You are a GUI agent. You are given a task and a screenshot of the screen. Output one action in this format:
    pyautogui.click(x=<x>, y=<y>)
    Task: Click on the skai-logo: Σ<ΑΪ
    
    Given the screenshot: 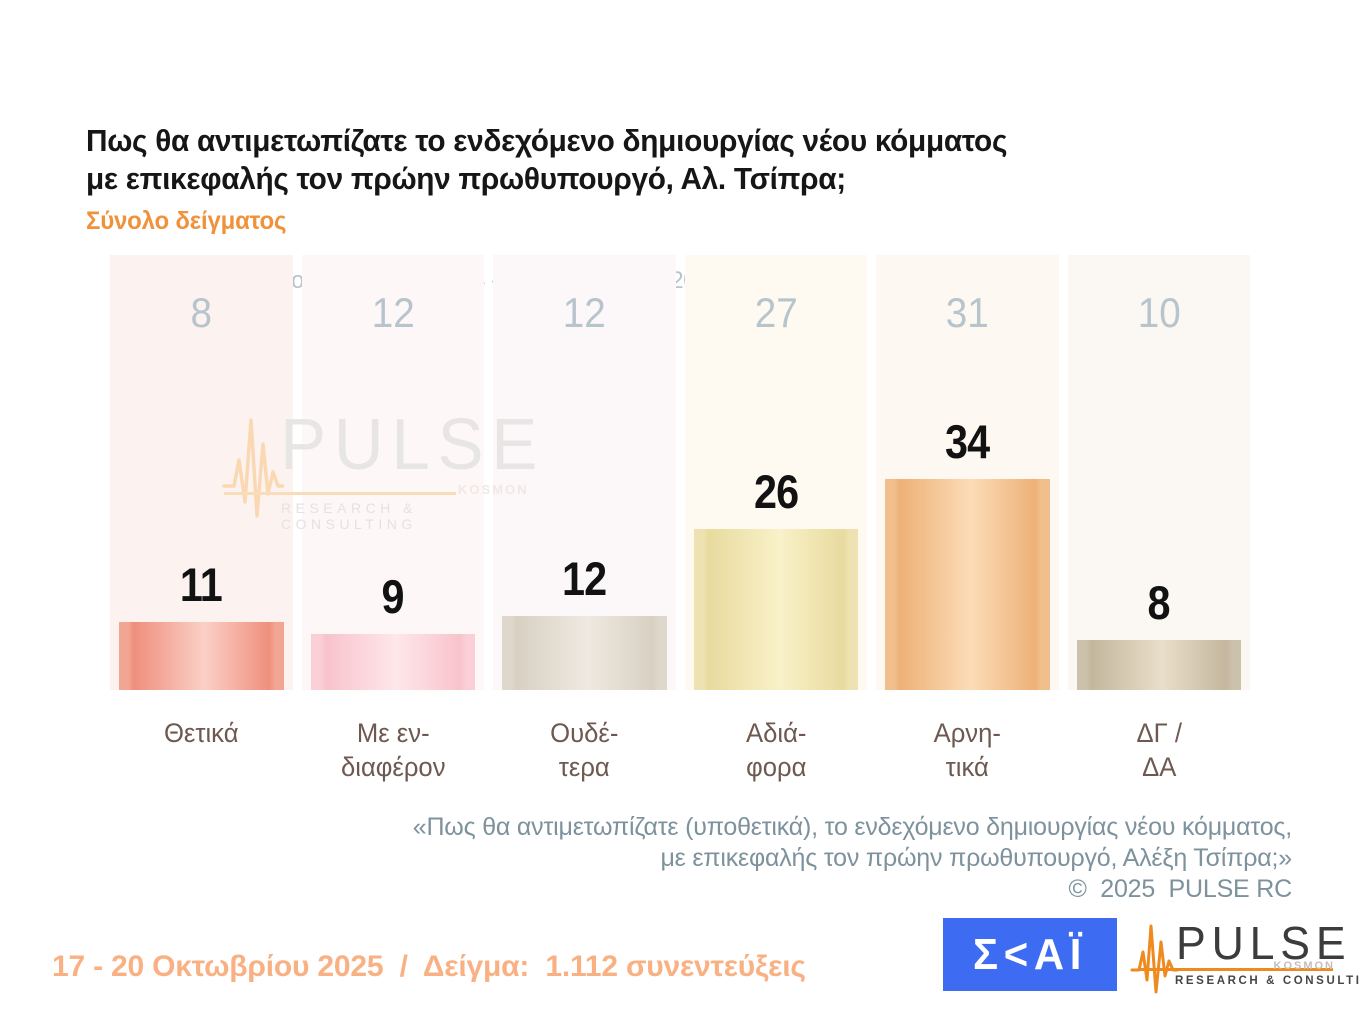 What is the action you would take?
    pyautogui.click(x=1030, y=954)
    